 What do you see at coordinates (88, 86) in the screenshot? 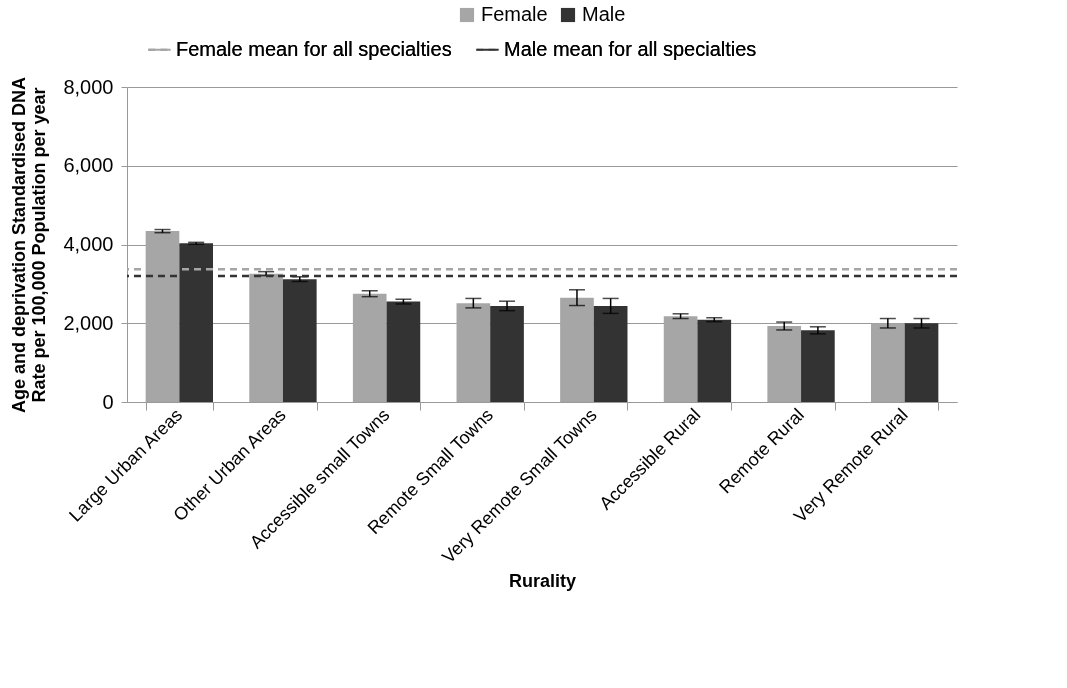
I see `y-tick-label: 8,000` at bounding box center [88, 86].